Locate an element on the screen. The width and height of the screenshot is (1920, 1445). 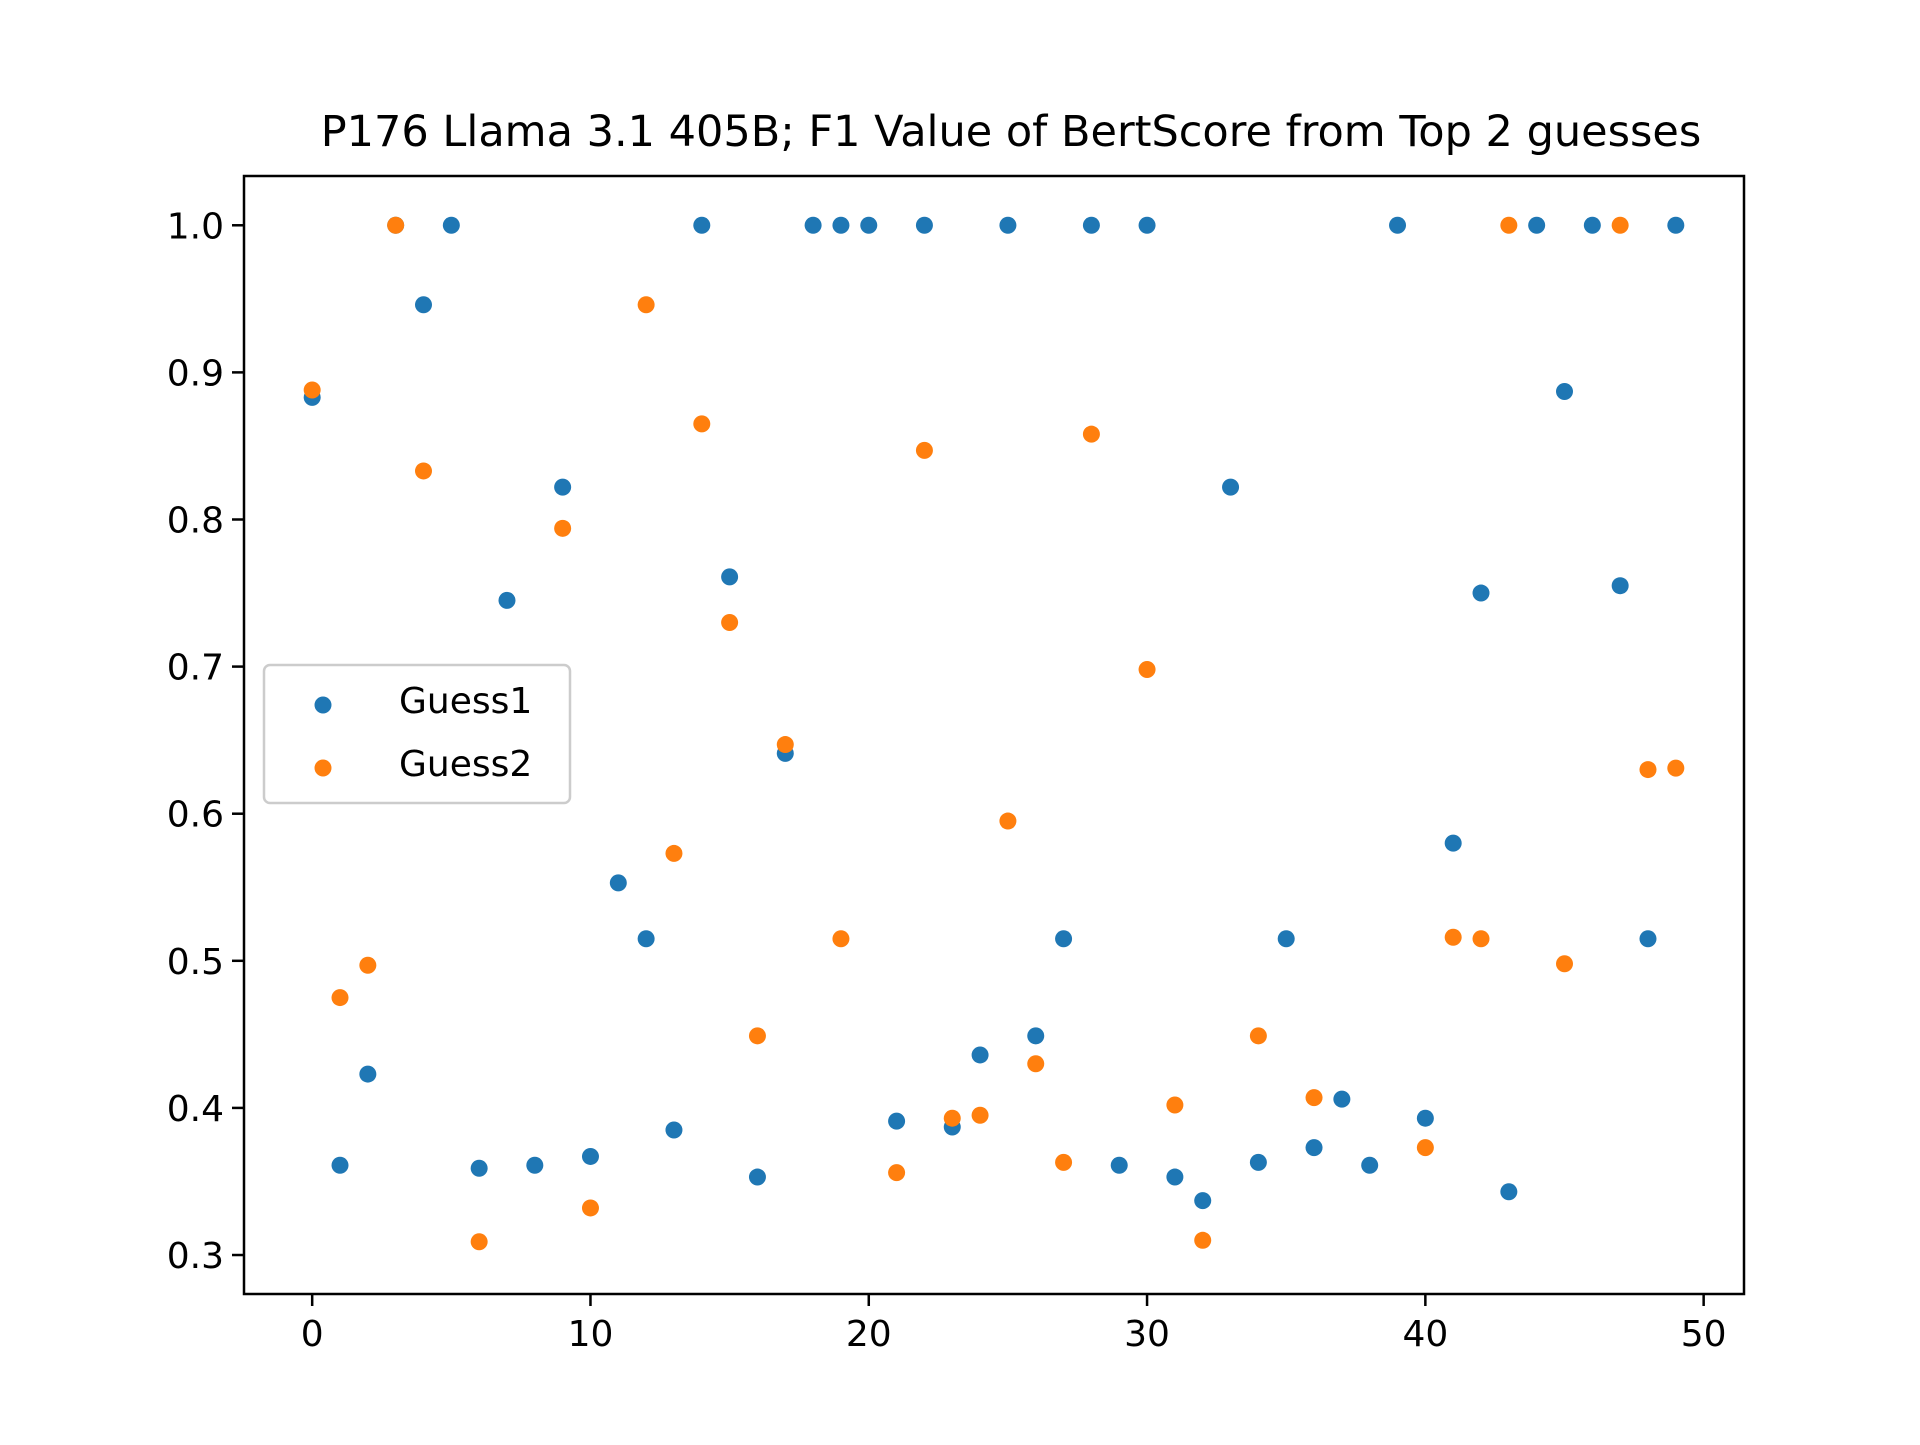
y-tick-label: 1.0 is located at coordinates (195, 226).